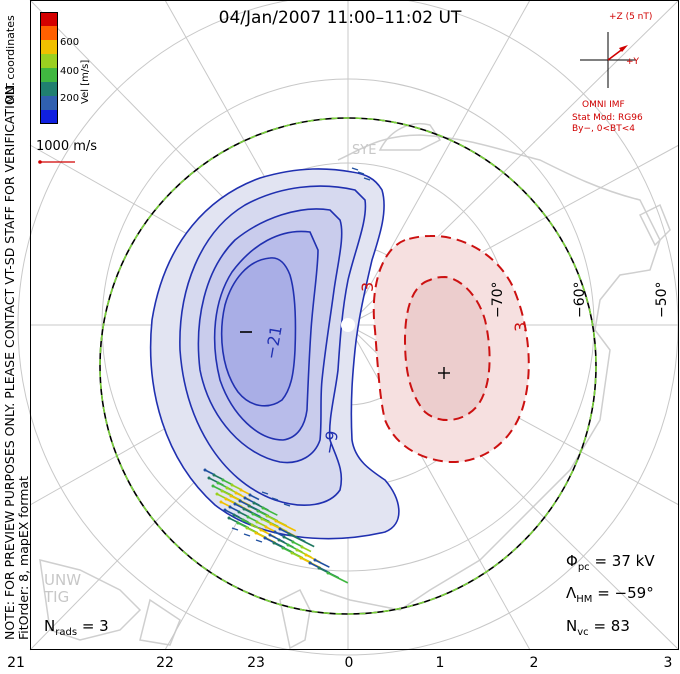 The width and height of the screenshot is (680, 674). Describe the element at coordinates (367, 287) in the screenshot. I see `contour-label-3a: 3` at that location.